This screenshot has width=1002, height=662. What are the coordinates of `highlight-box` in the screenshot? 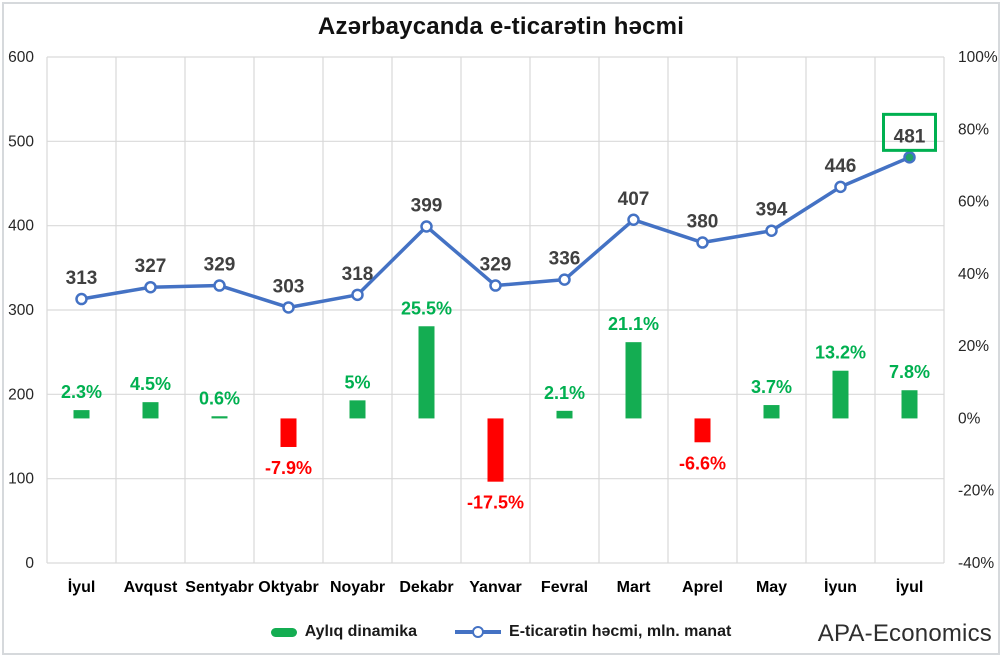 It's located at (909, 132).